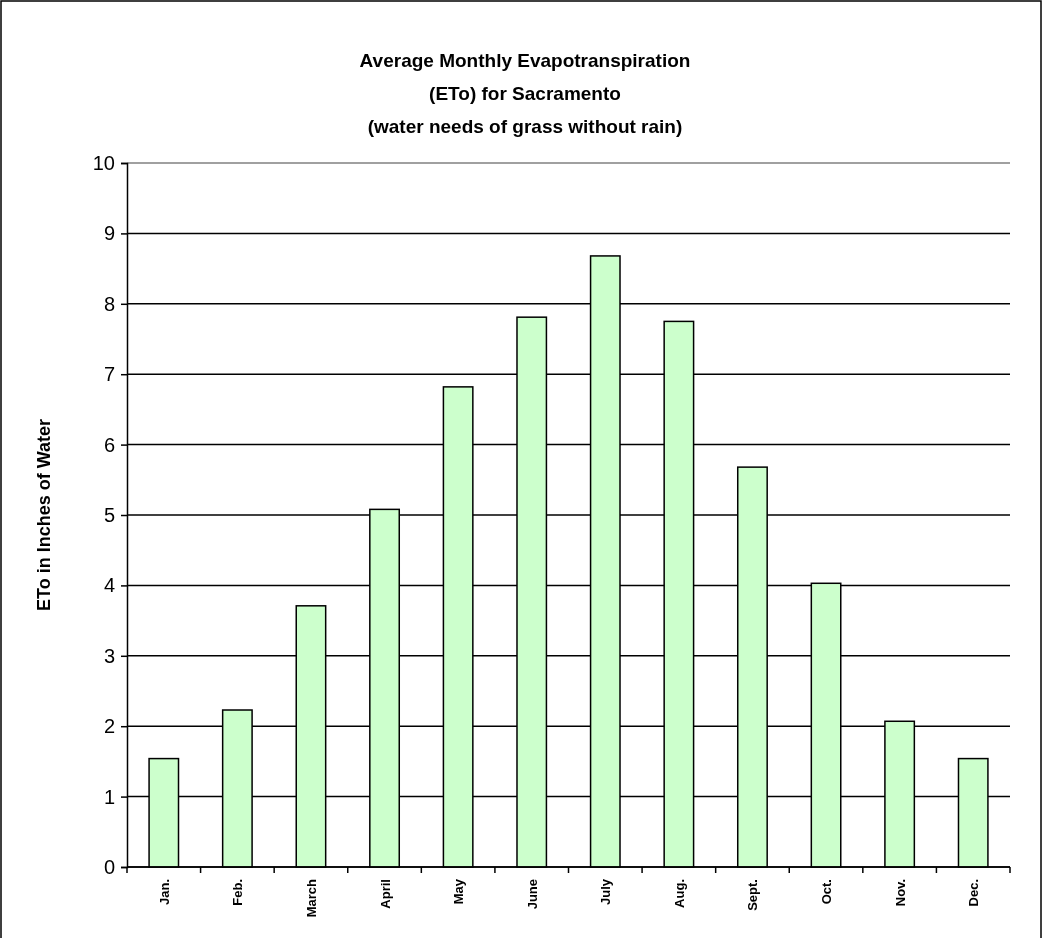 The image size is (1049, 938). I want to click on x-tick-label: June, so click(532, 894).